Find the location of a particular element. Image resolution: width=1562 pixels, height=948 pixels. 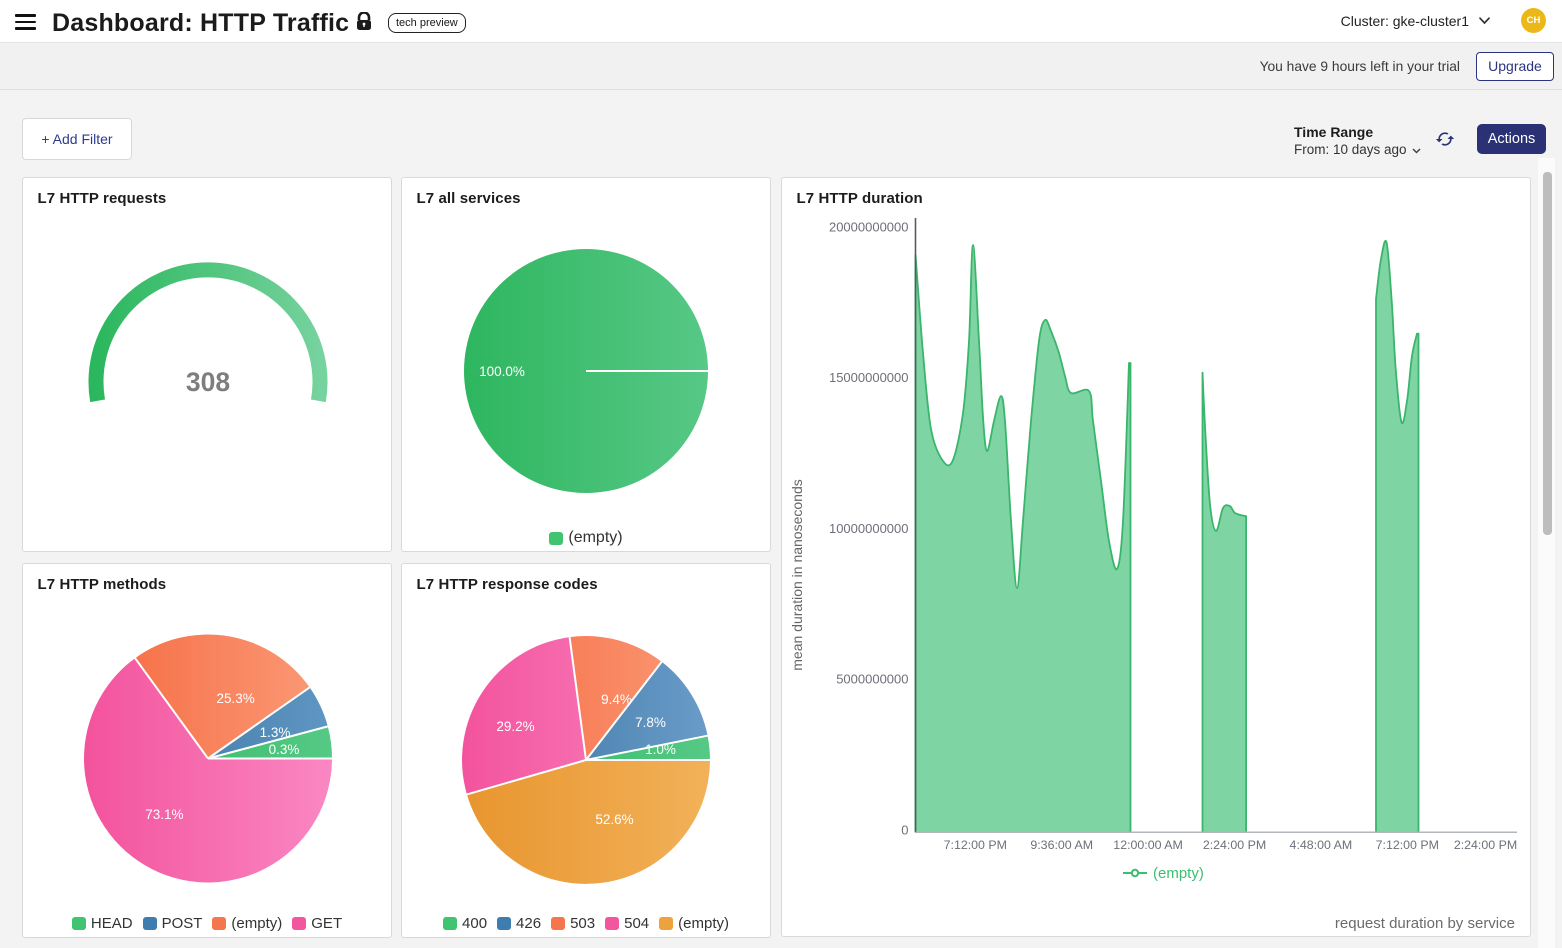

svg-text: 52.6% is located at coordinates (614, 819).